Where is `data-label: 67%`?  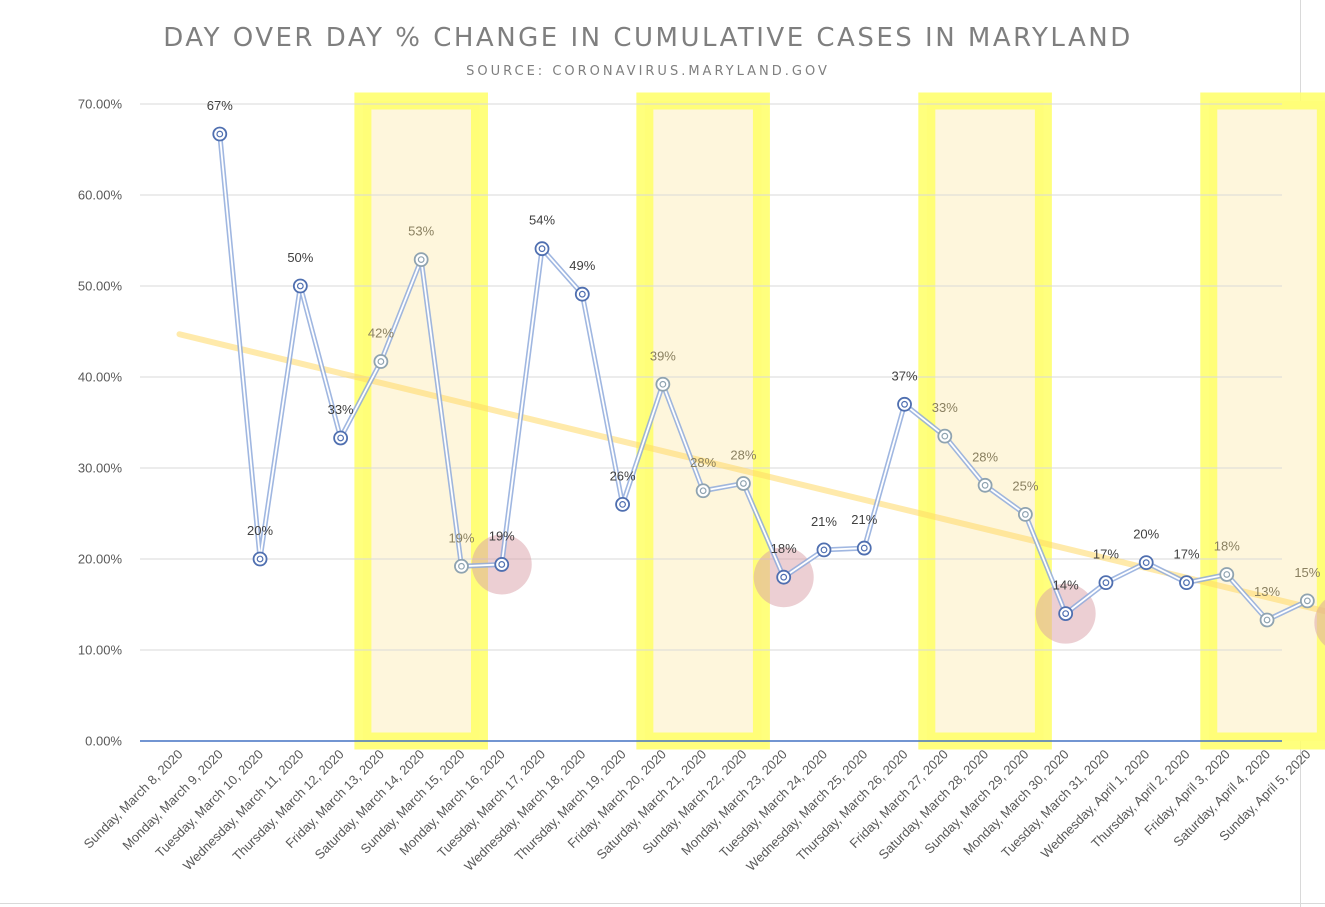
data-label: 67% is located at coordinates (220, 105).